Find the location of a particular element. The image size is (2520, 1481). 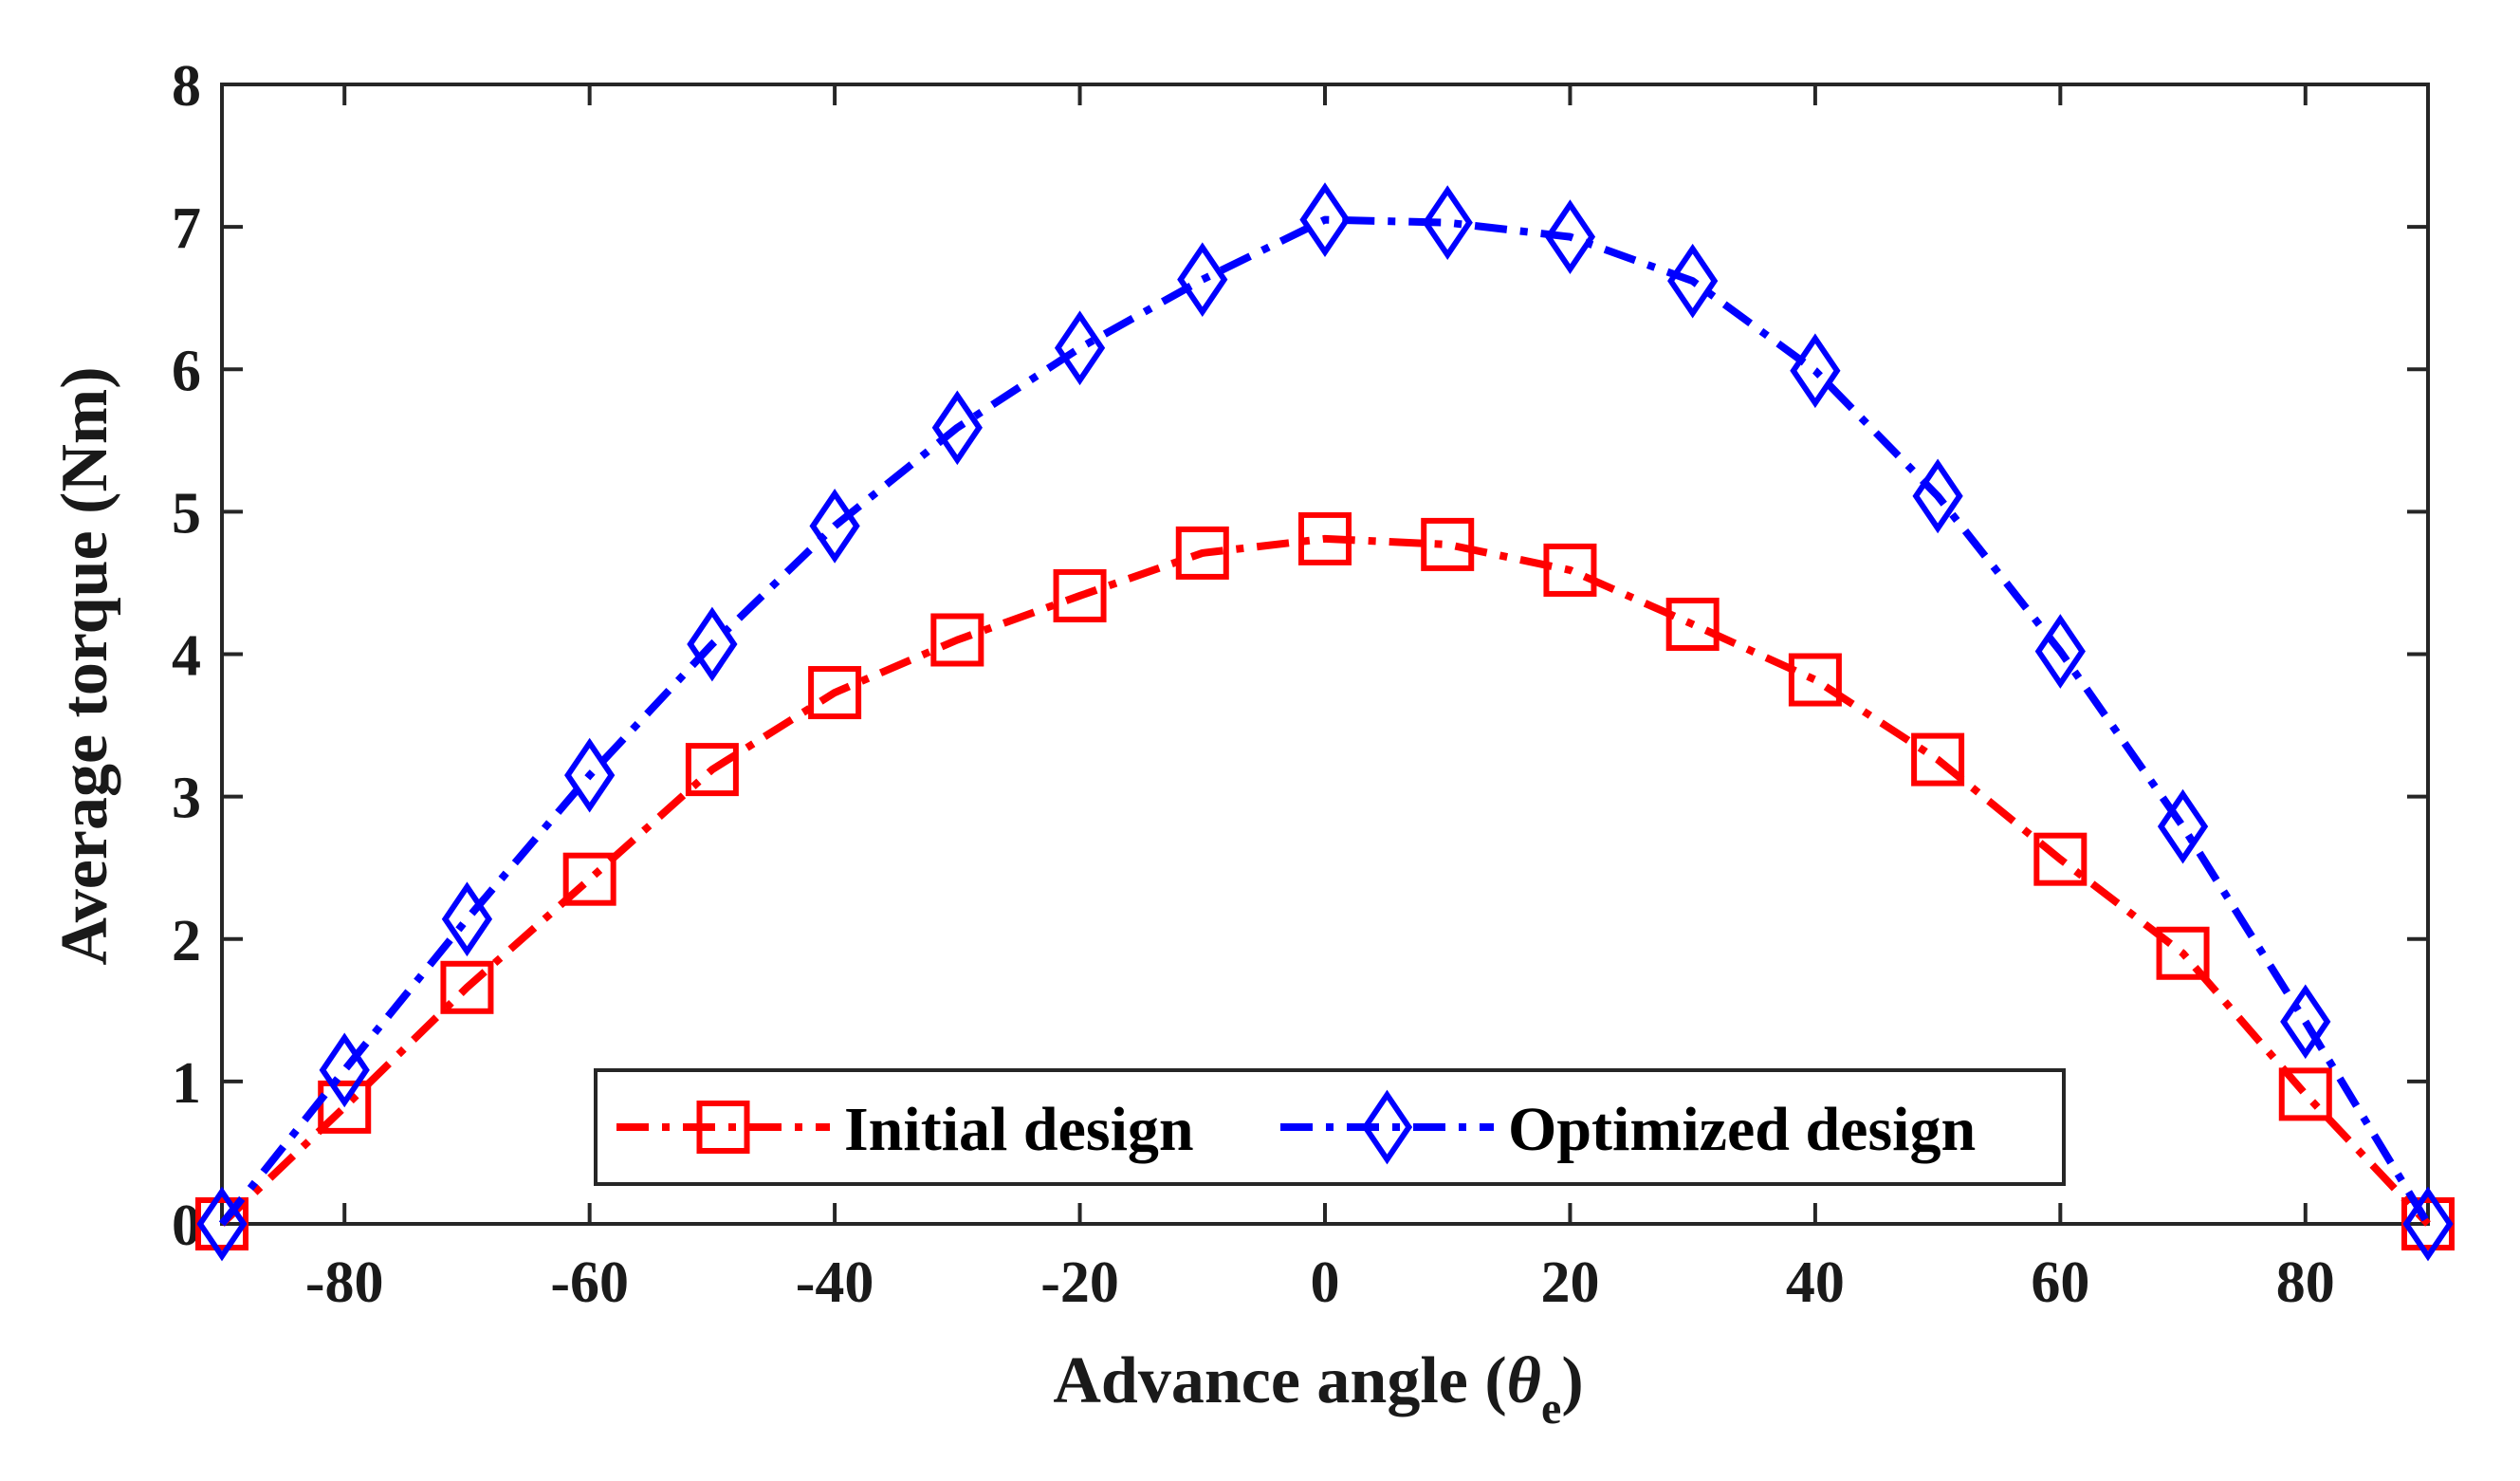

x-axis-title-subscript: e is located at coordinates (1551, 1408).